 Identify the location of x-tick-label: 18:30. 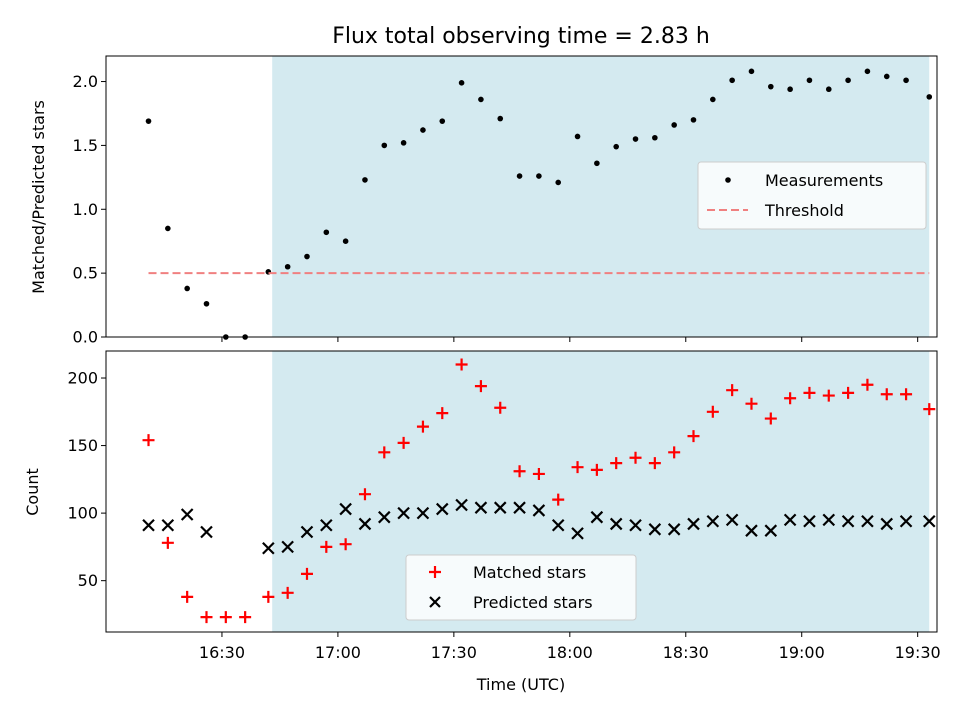
(686, 652).